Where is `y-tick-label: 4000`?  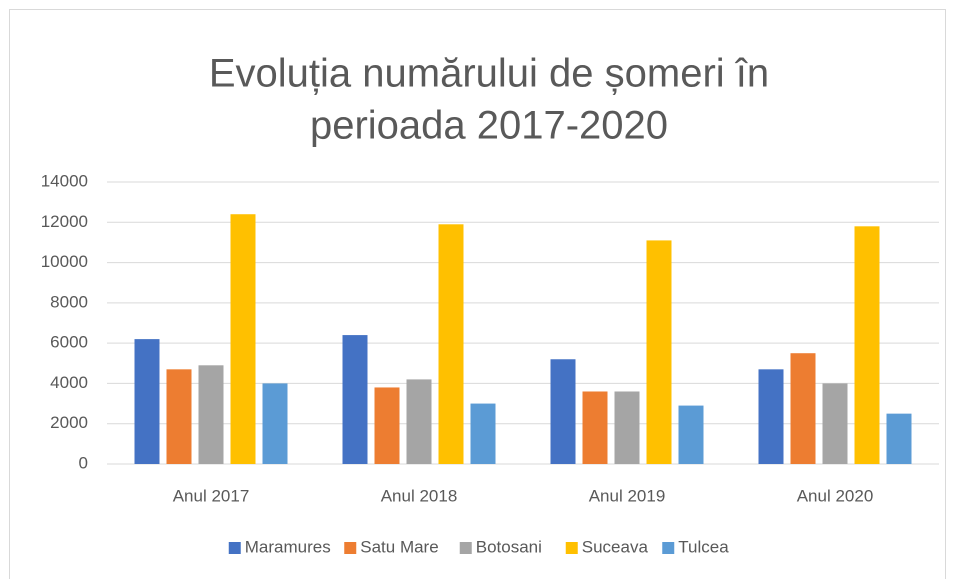
y-tick-label: 4000 is located at coordinates (69, 382).